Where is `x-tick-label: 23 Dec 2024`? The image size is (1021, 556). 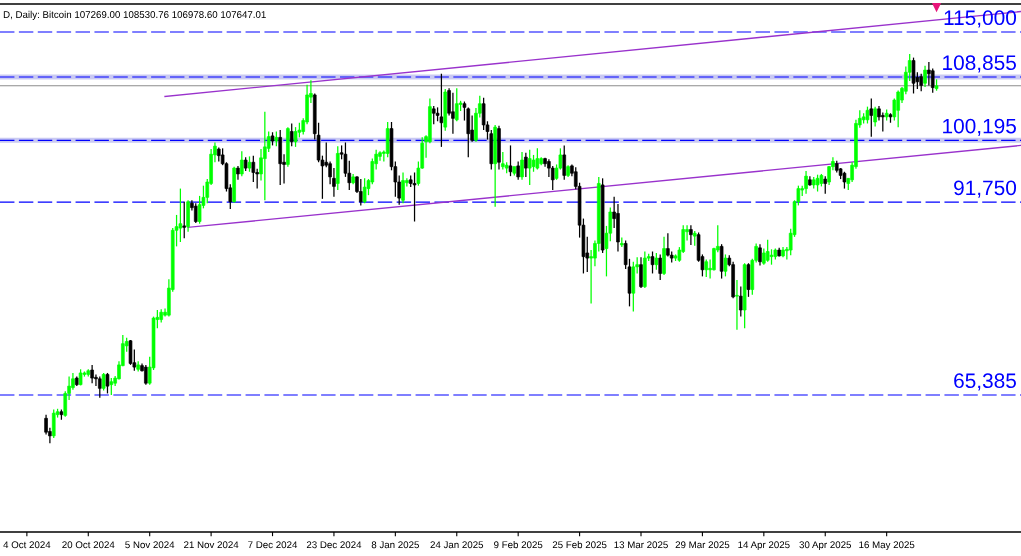 x-tick-label: 23 Dec 2024 is located at coordinates (334, 545).